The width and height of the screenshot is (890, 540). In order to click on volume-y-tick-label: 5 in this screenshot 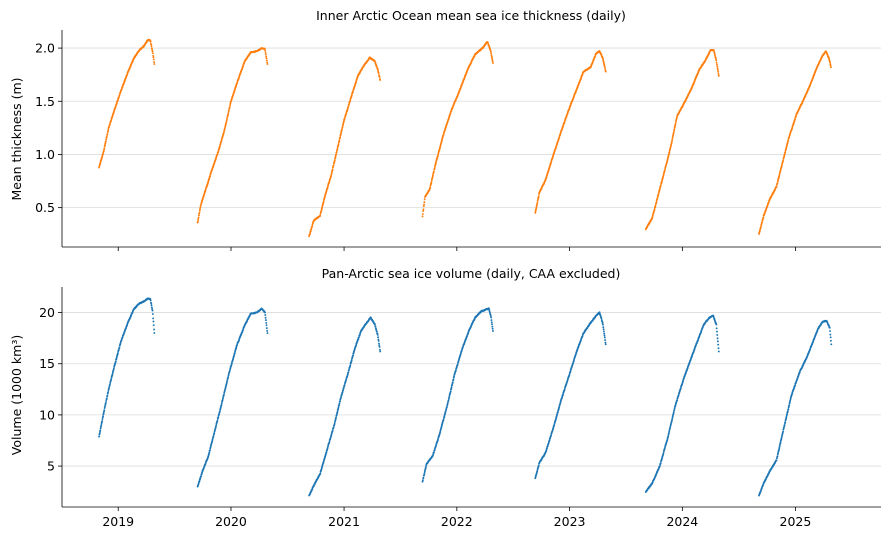, I will do `click(51, 466)`.